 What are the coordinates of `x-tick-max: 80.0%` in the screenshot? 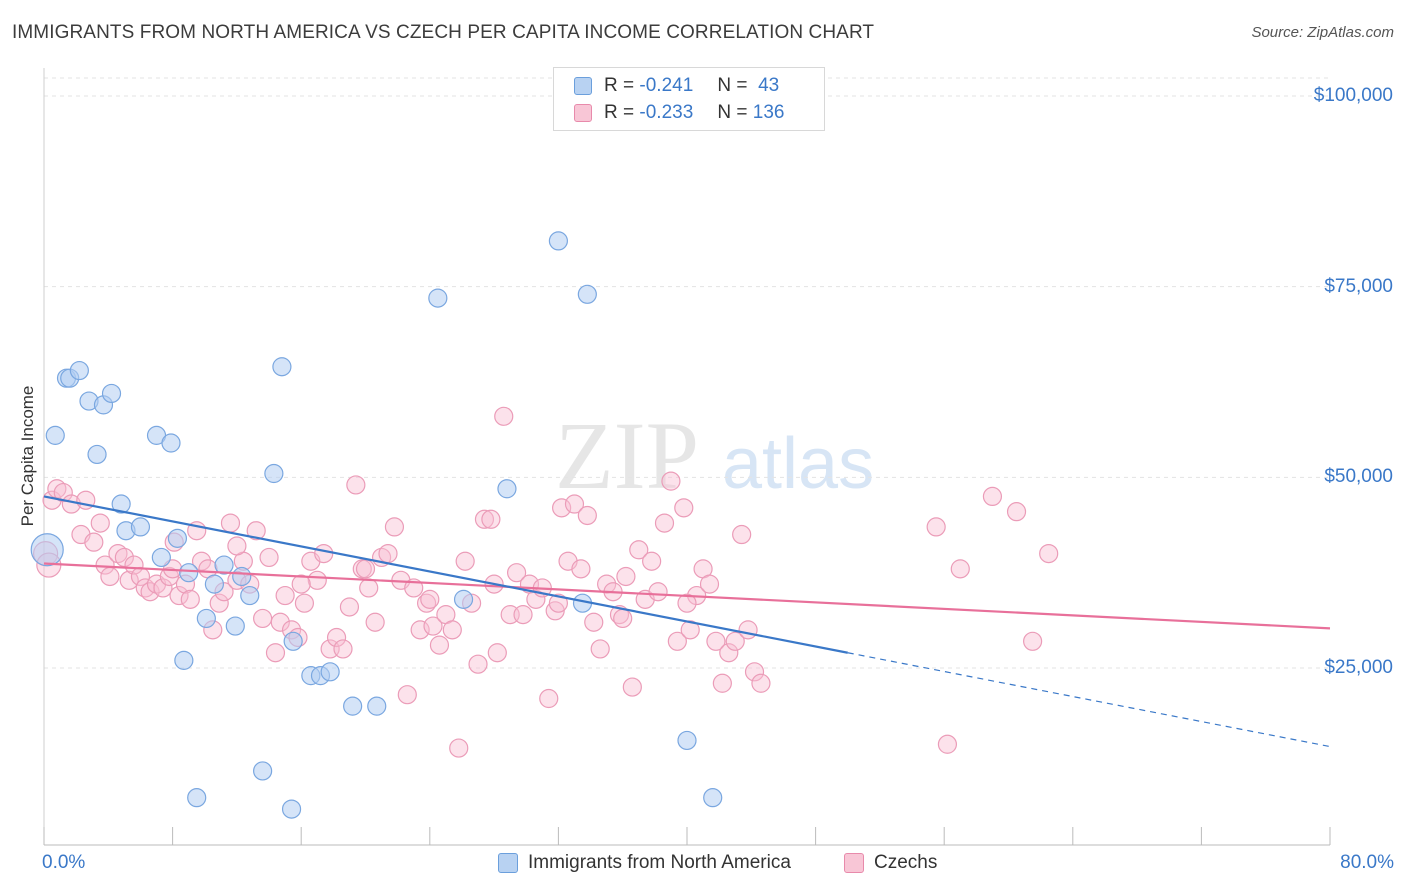 It's located at (1367, 862).